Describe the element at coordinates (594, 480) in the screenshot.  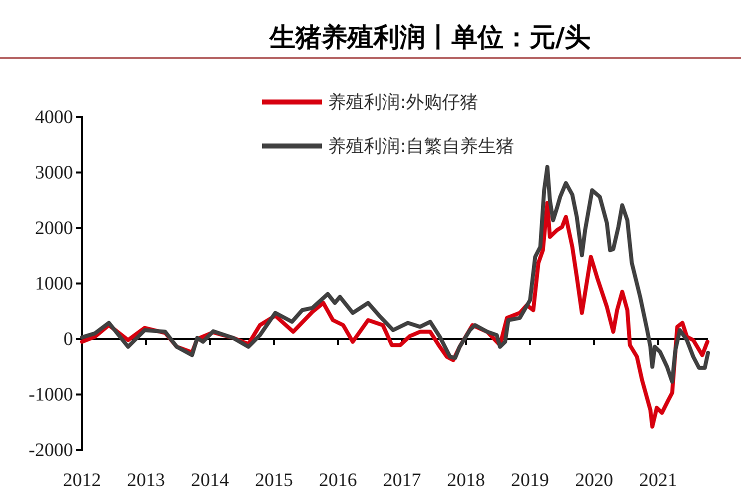
I see `x-tick-label: 2020` at that location.